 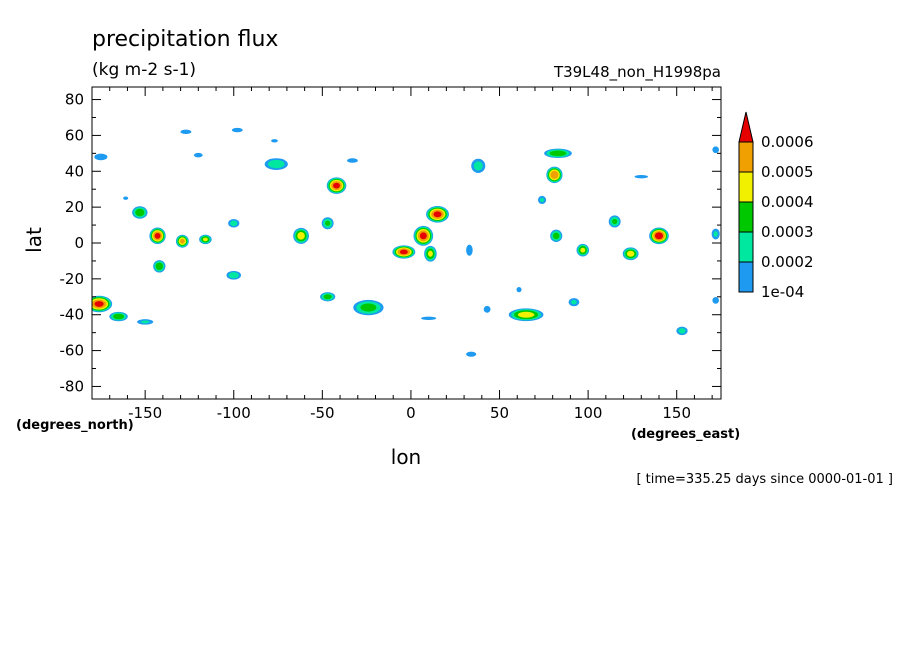 What do you see at coordinates (411, 413) in the screenshot?
I see `x-tick-label: 0` at bounding box center [411, 413].